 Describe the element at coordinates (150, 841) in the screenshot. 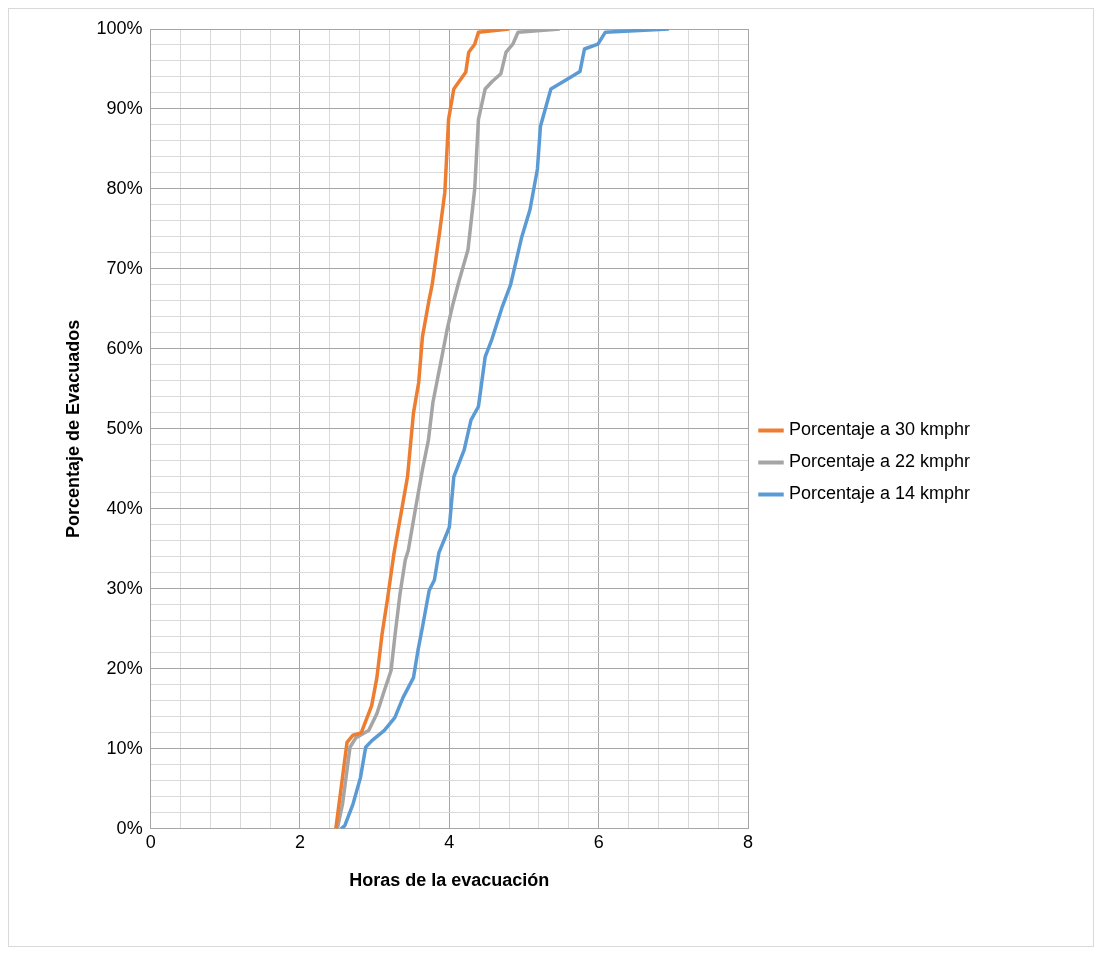

I see `x-tick-label: 0` at that location.